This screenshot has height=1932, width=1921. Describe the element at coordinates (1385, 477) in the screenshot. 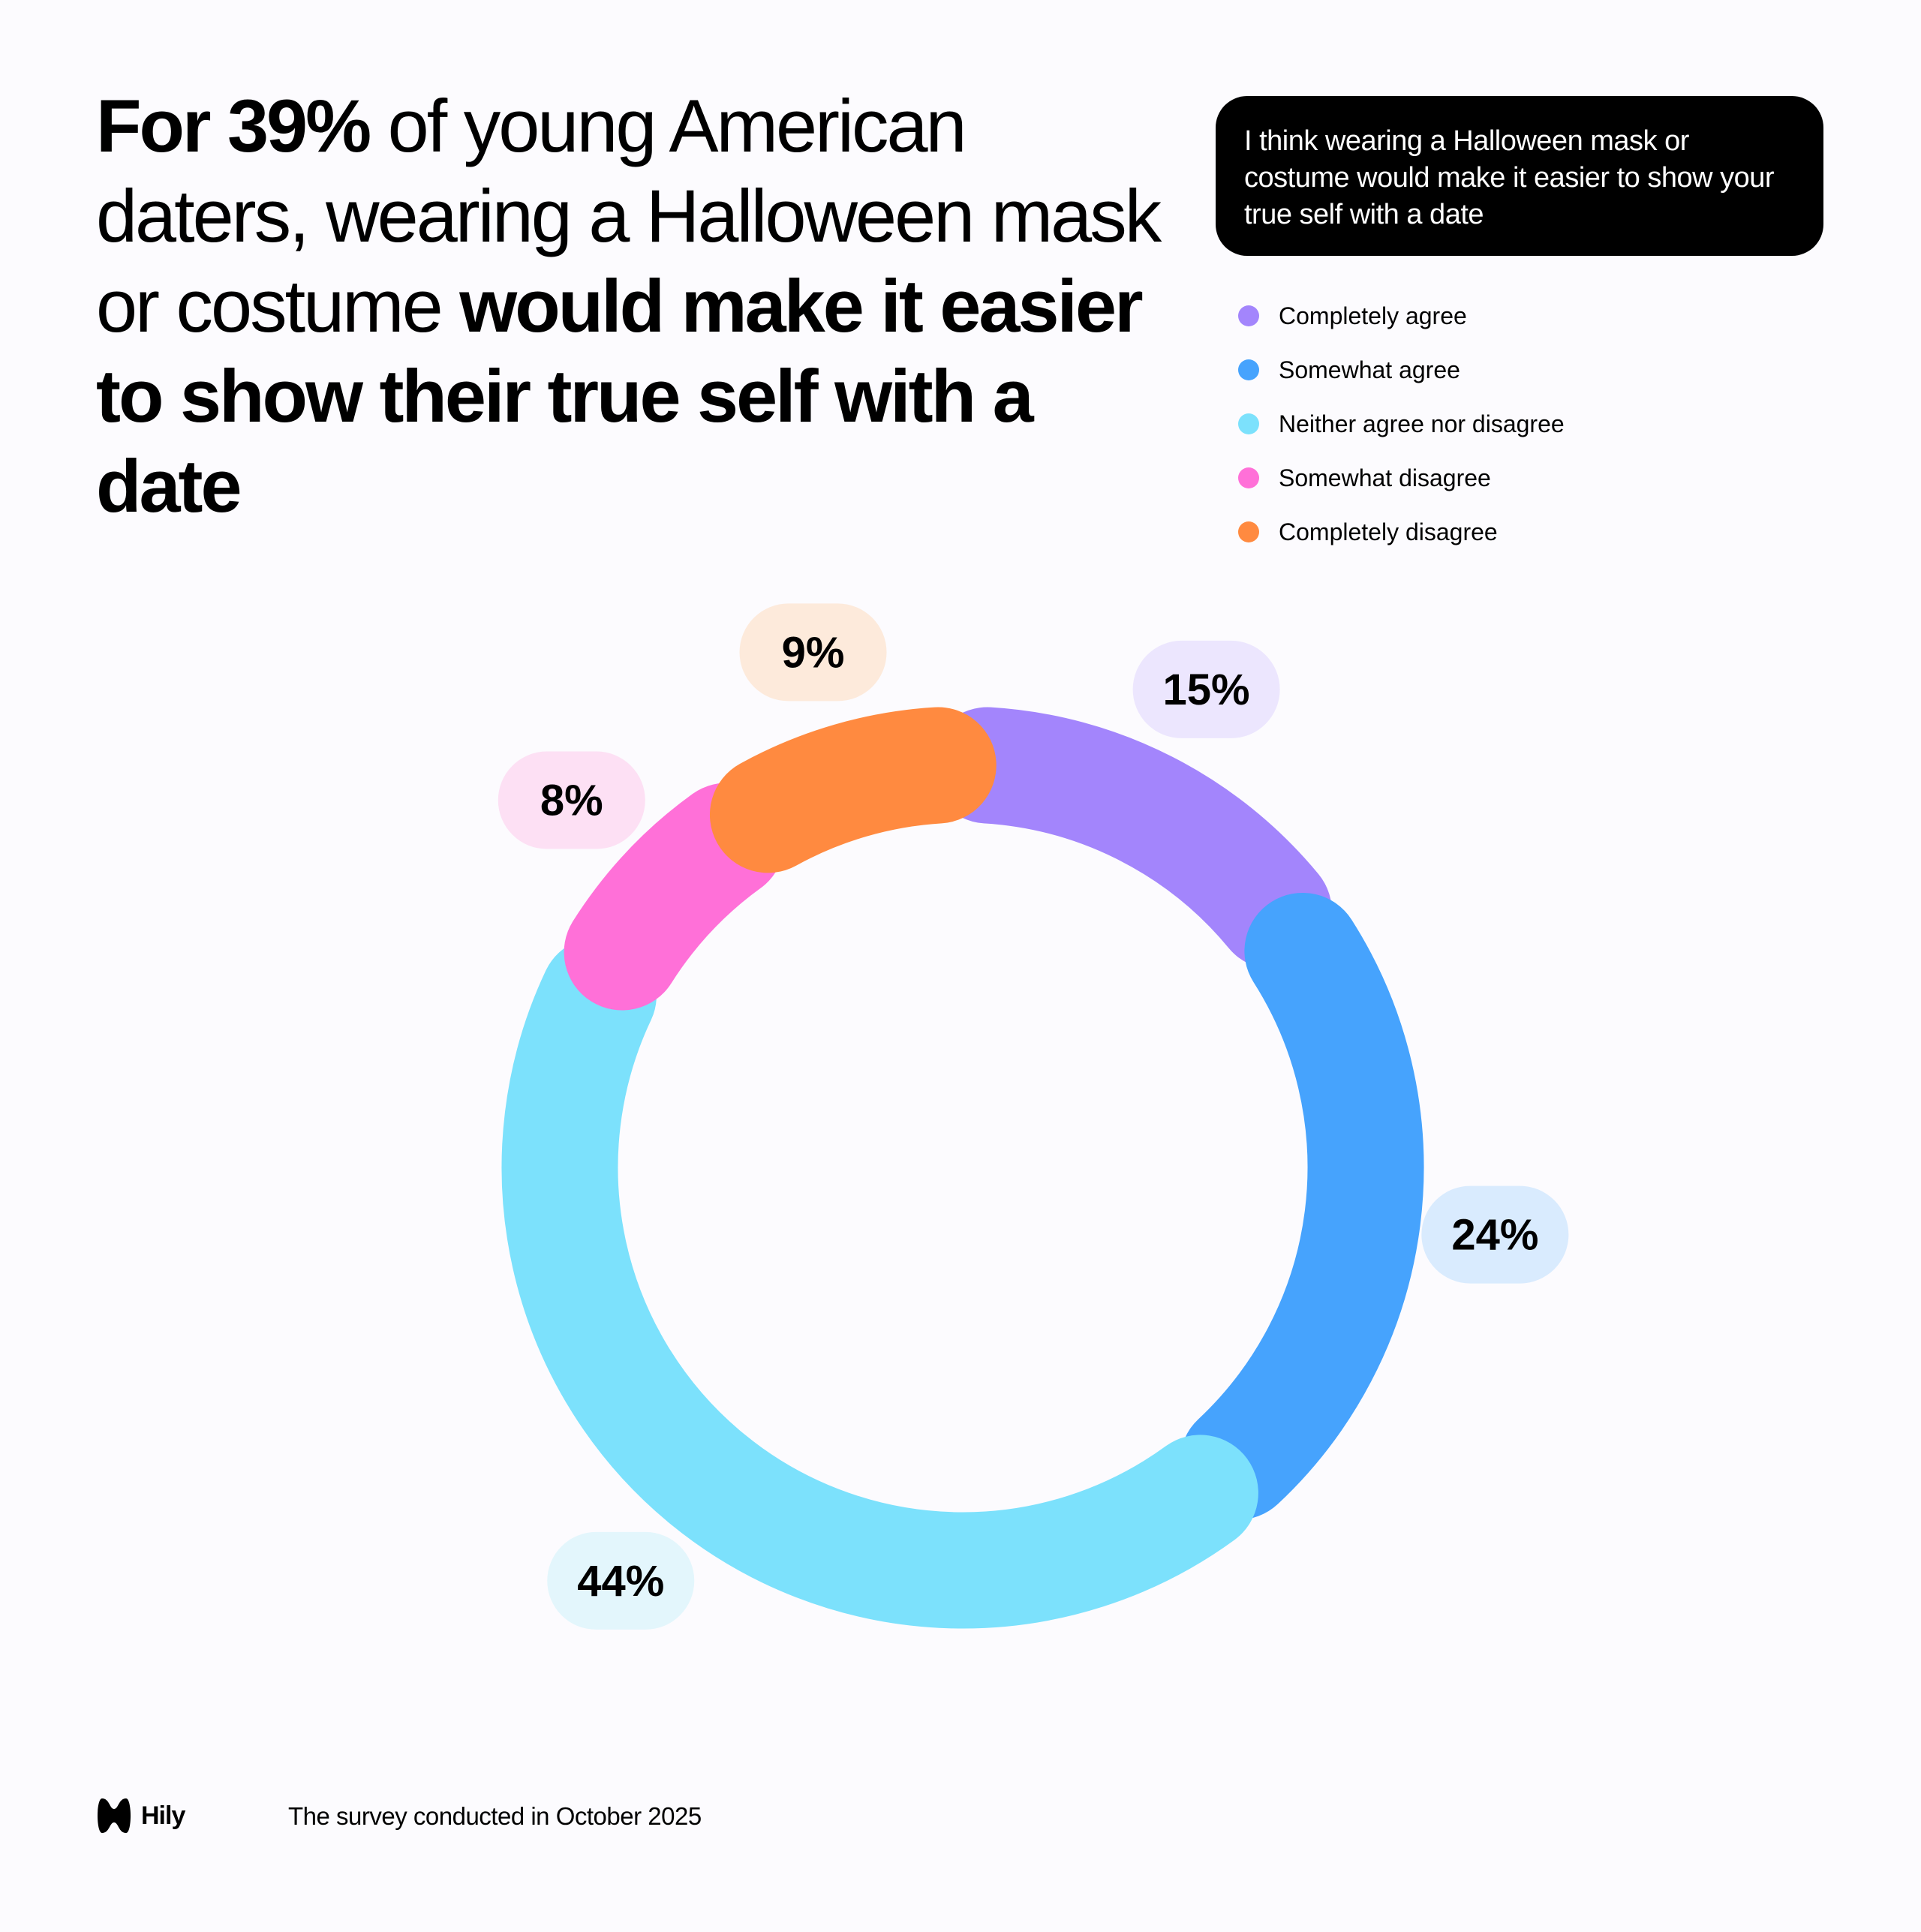

I see `legend-label: Somewhat disagree` at that location.